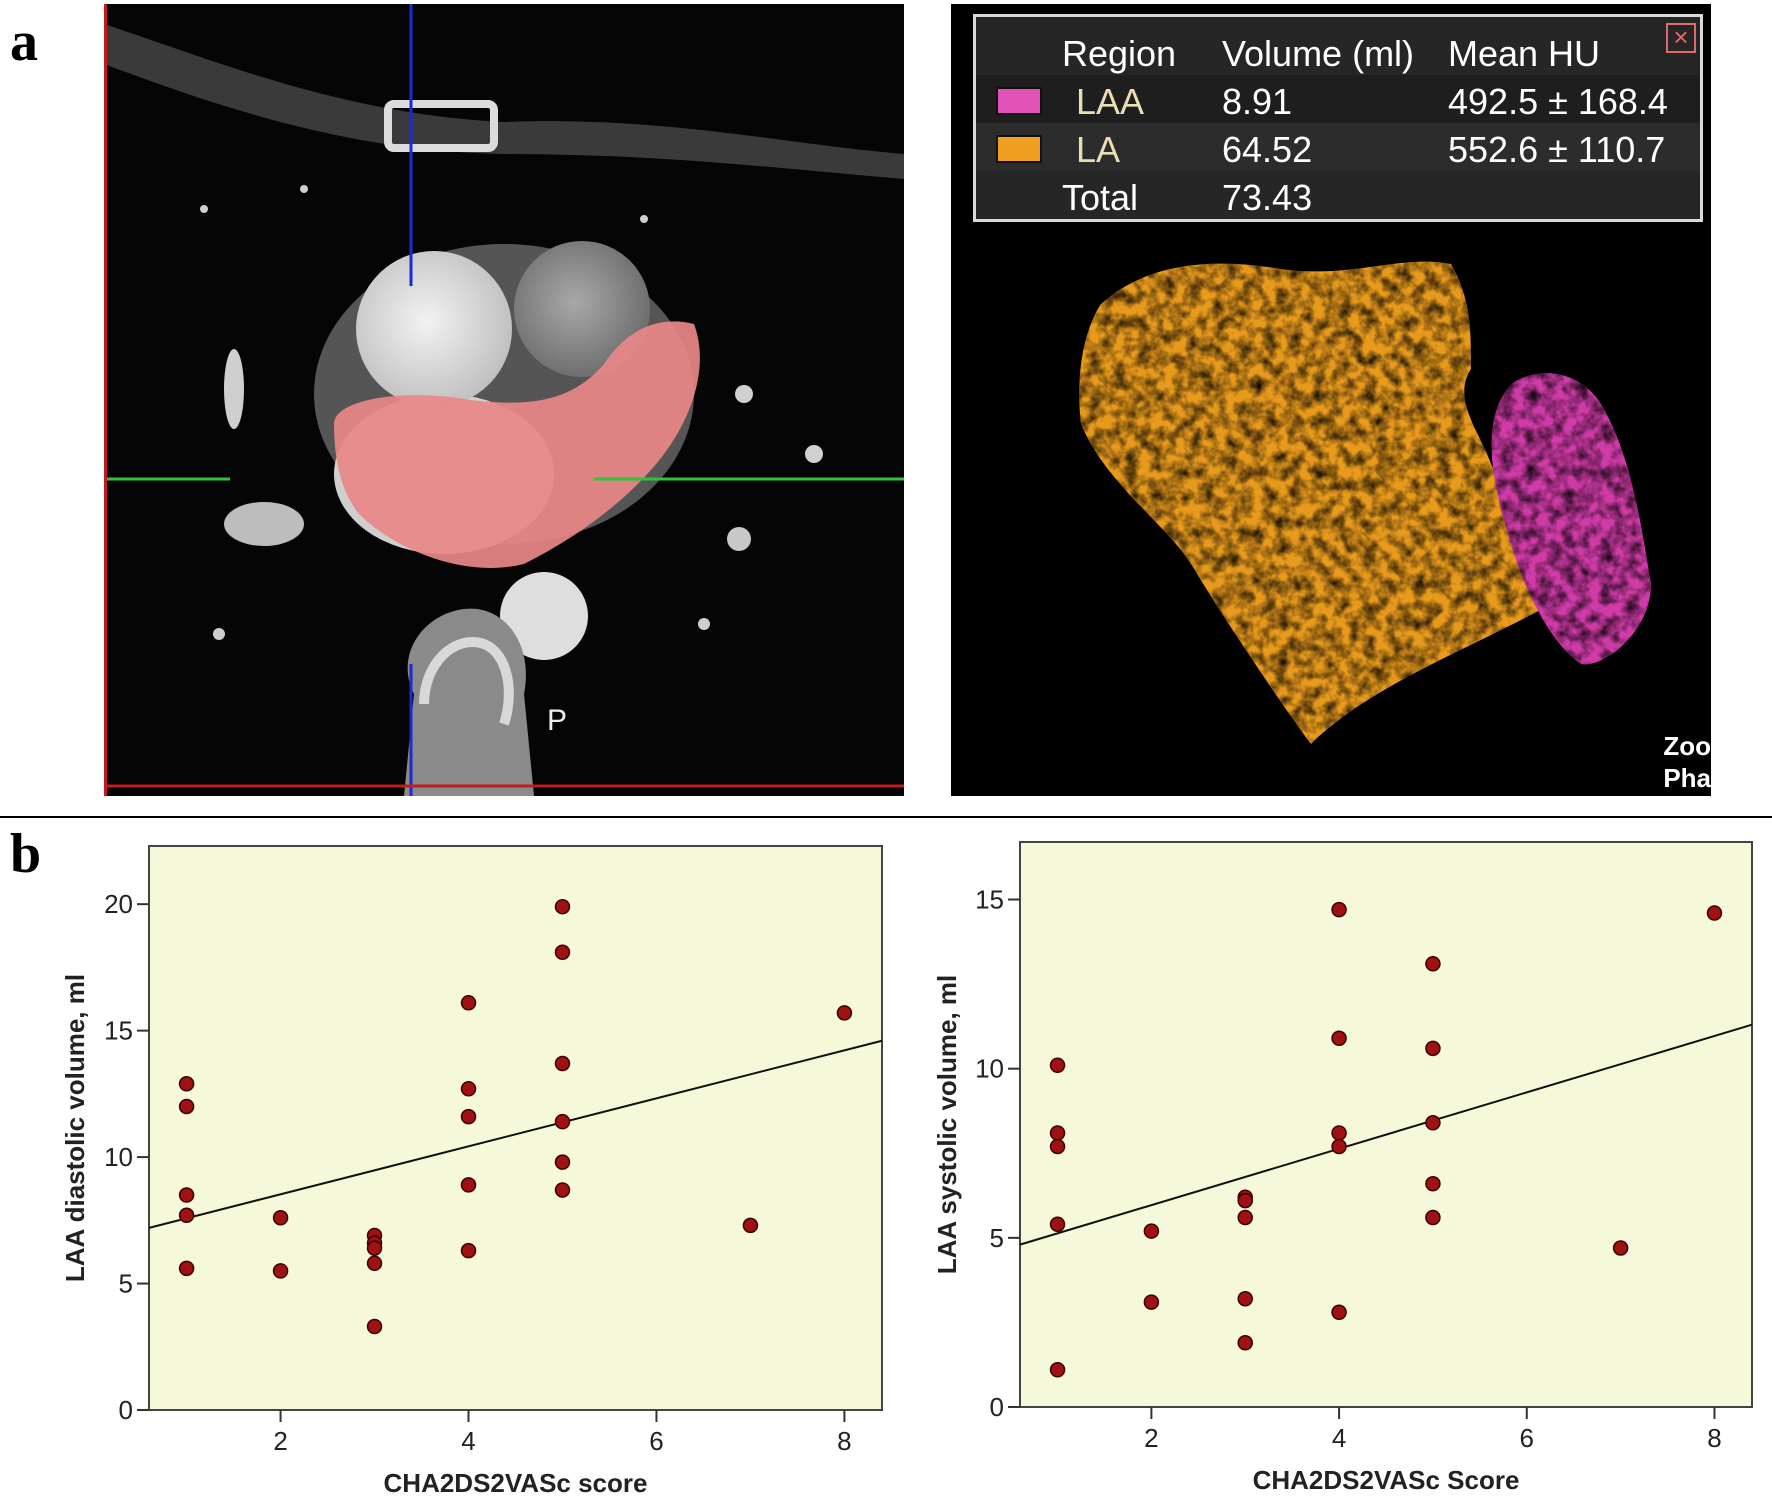 This screenshot has width=1772, height=1502. Describe the element at coordinates (1098, 149) in the screenshot. I see `cell-region: LA` at that location.